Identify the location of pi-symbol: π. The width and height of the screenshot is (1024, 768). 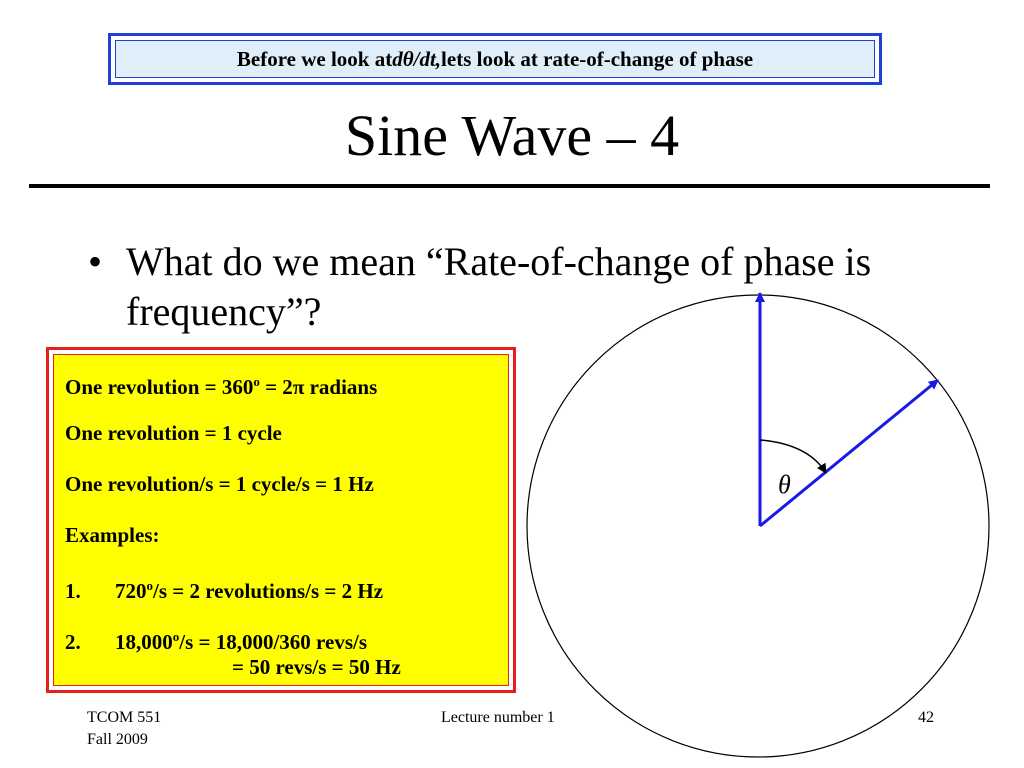
(298, 387).